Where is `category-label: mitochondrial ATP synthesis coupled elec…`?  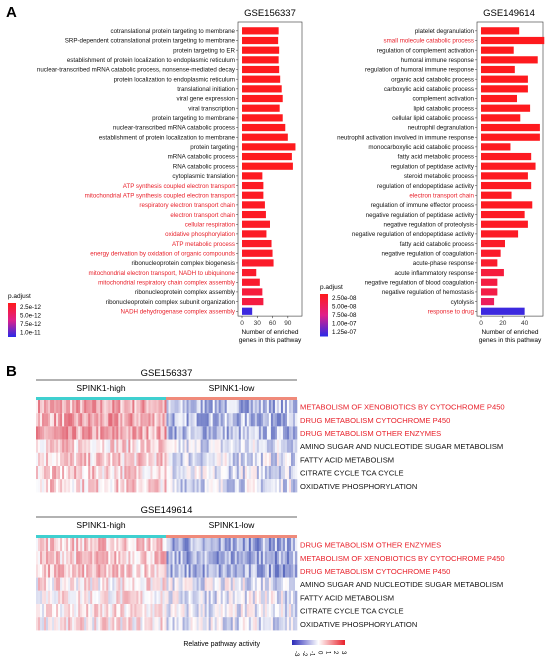
category-label: mitochondrial ATP synthesis coupled elec… is located at coordinates (160, 195).